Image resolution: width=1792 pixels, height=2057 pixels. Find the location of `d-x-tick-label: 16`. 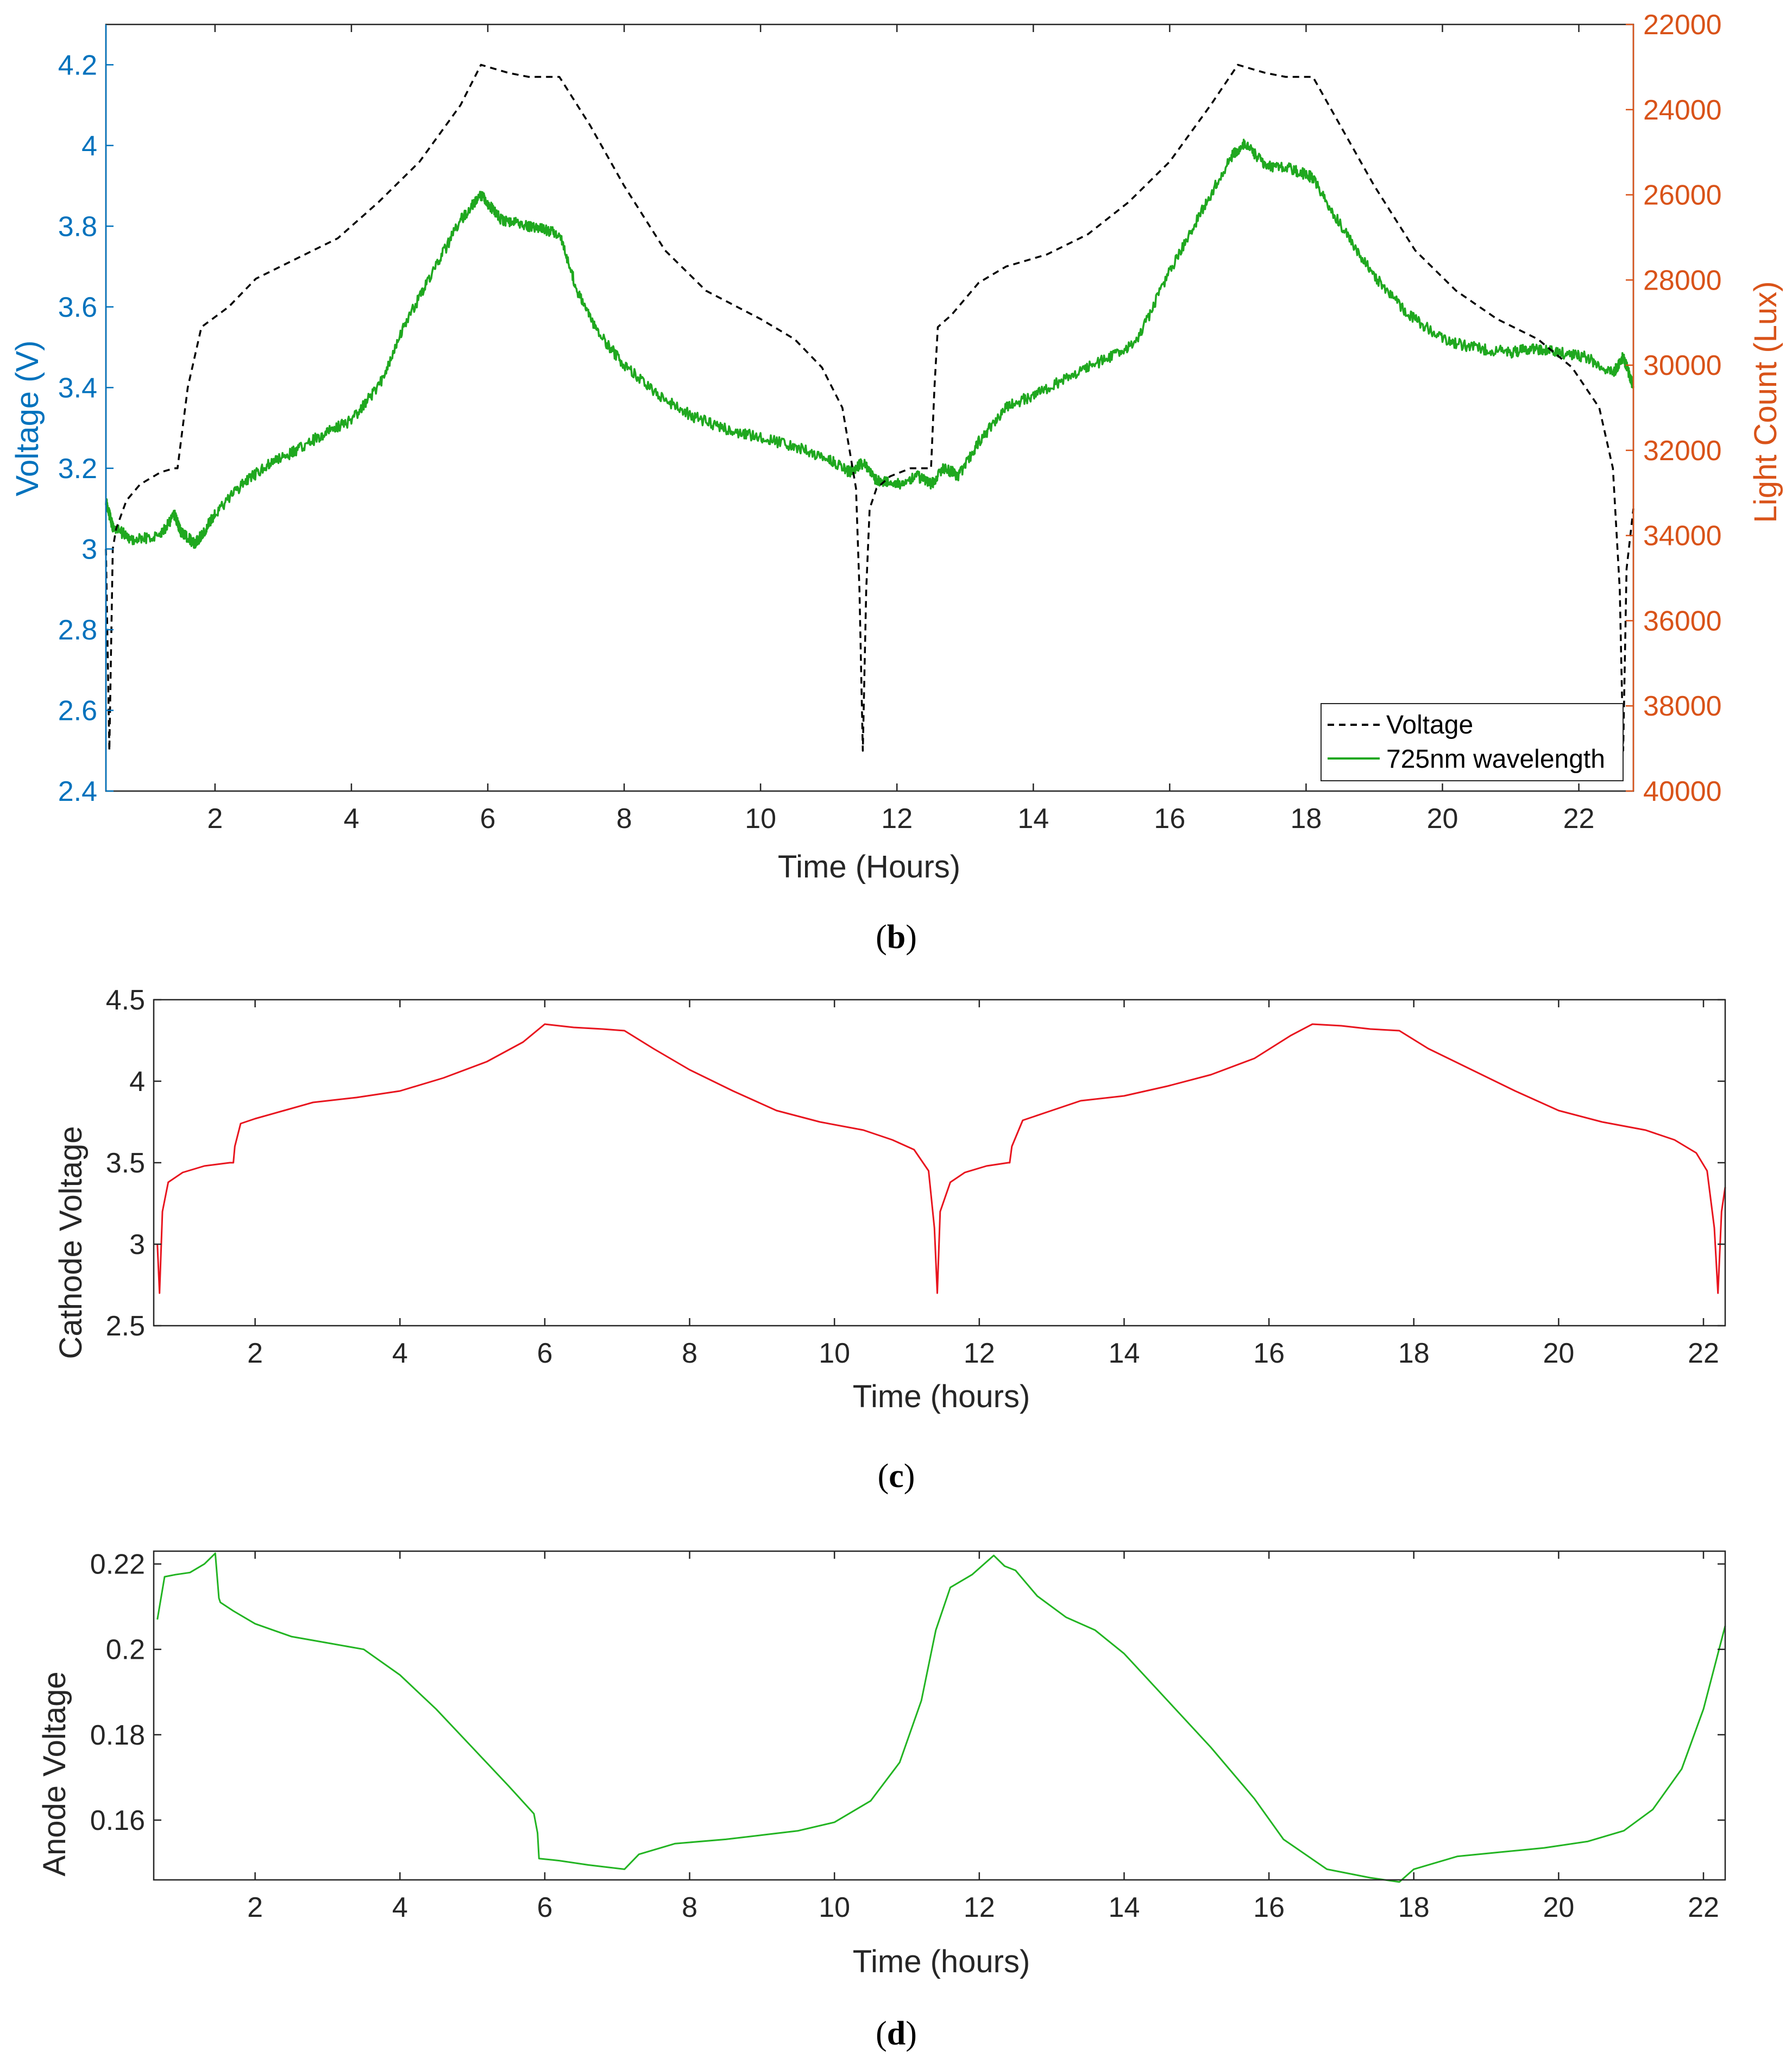

d-x-tick-label: 16 is located at coordinates (1269, 1907).